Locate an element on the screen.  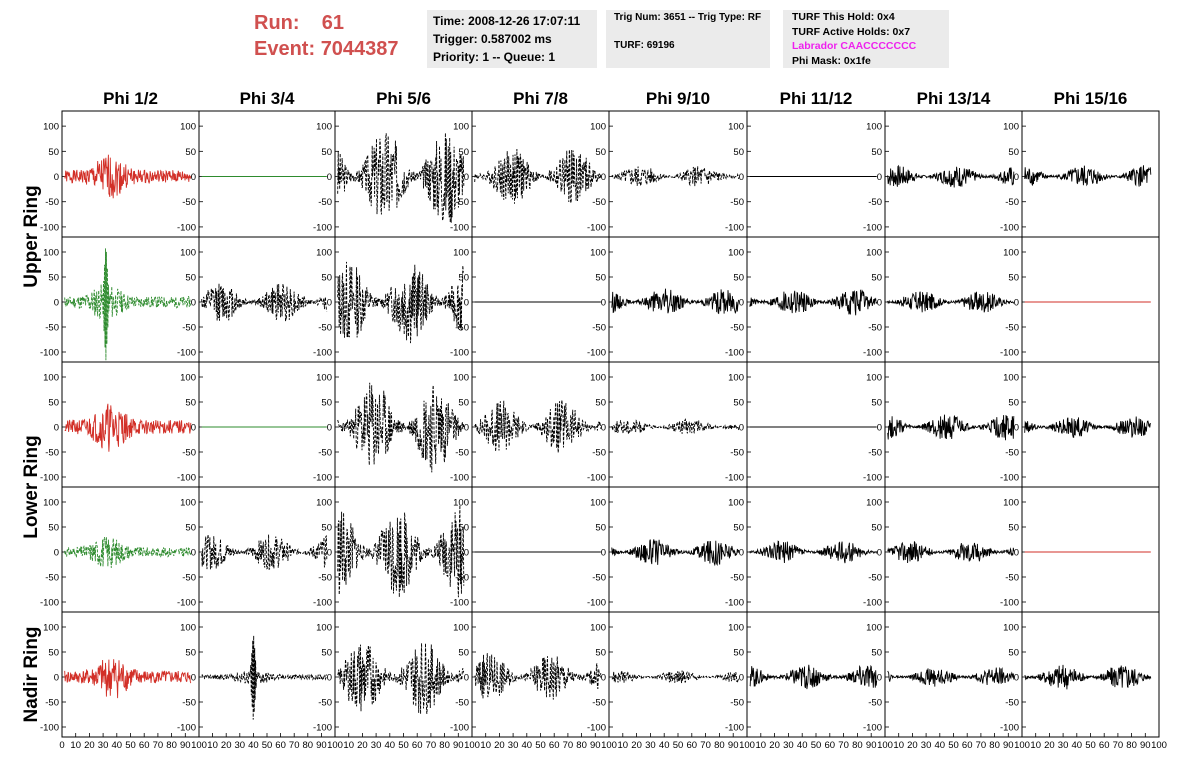
panel-frame-r4-c8 is located at coordinates (1090, 549).